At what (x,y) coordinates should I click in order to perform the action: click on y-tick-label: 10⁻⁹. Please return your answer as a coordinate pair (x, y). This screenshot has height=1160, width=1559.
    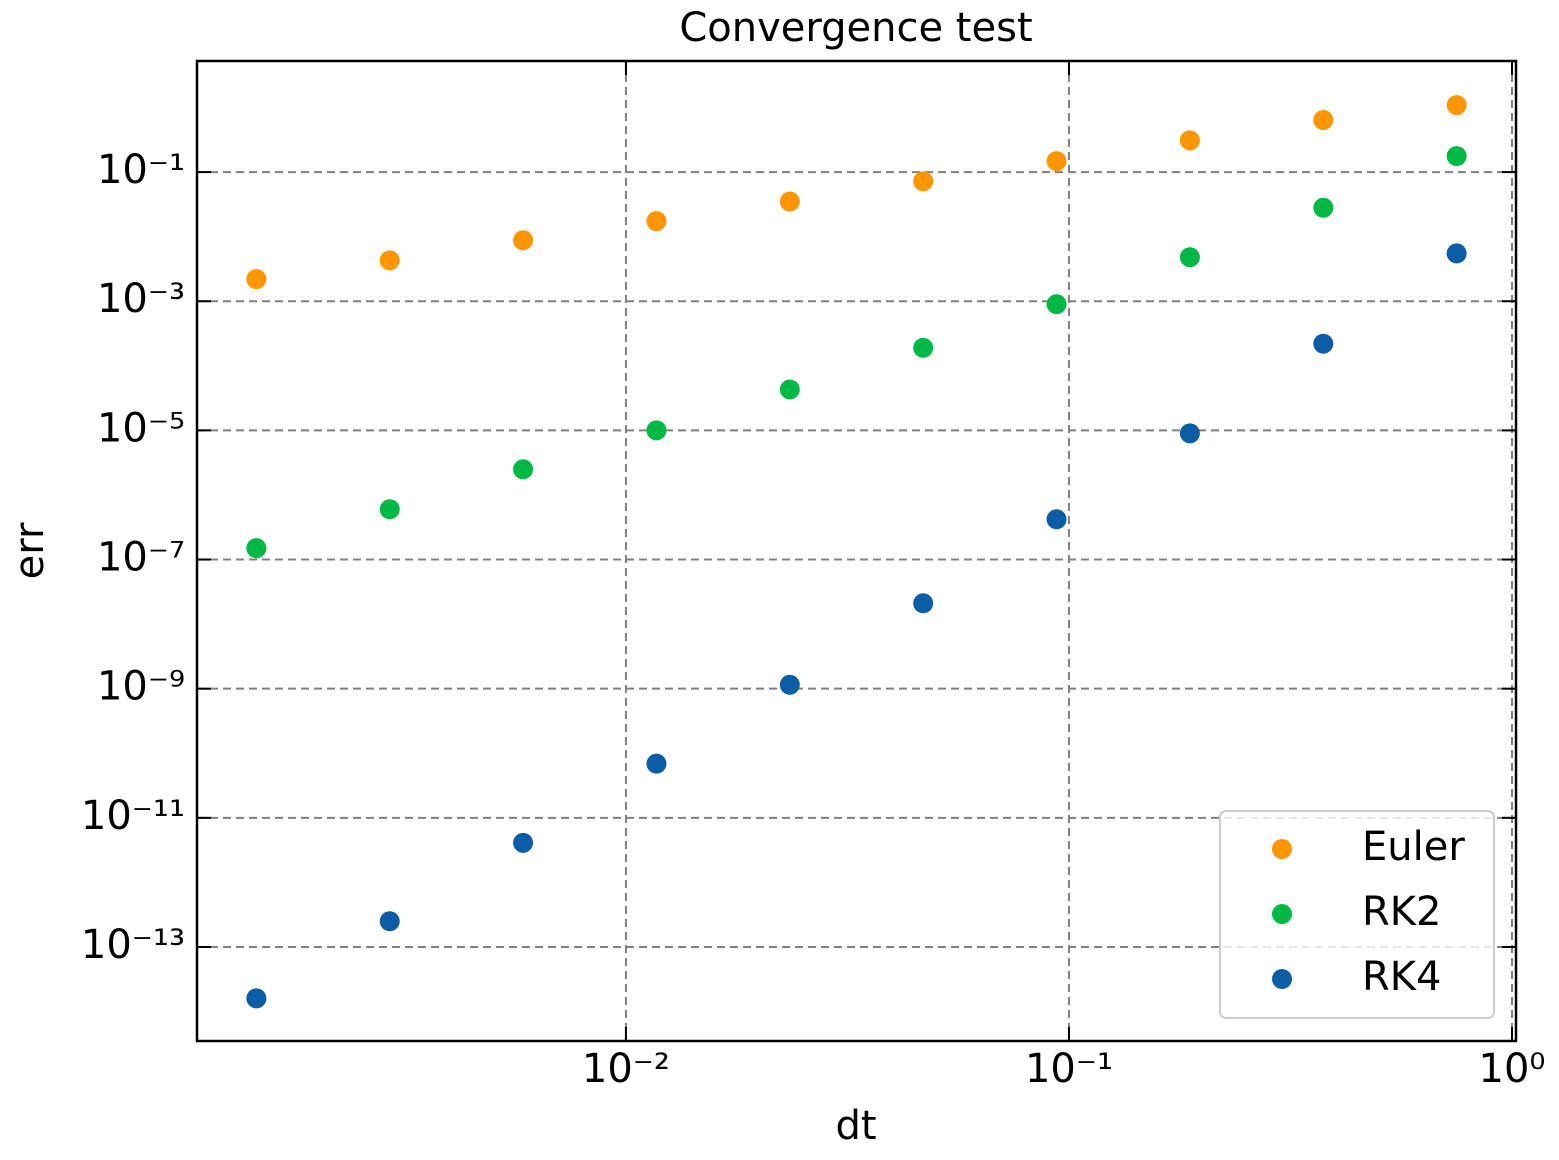
    Looking at the image, I should click on (141, 687).